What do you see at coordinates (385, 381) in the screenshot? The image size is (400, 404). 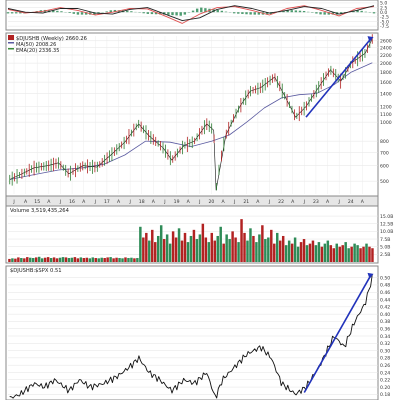 I see `ratio-tick-label: 0.22` at bounding box center [385, 381].